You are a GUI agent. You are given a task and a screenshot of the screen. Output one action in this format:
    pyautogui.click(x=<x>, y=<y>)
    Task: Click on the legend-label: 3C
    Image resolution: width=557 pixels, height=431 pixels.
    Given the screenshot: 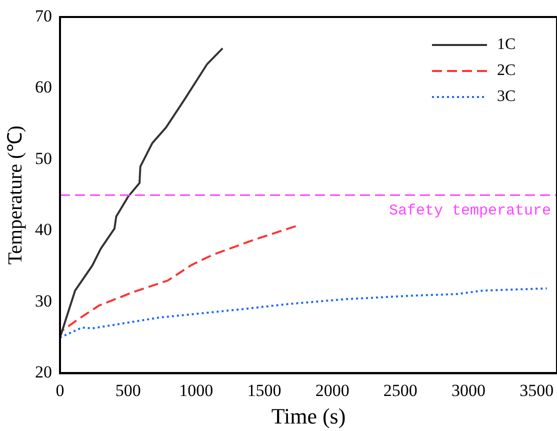 What is the action you would take?
    pyautogui.click(x=506, y=97)
    